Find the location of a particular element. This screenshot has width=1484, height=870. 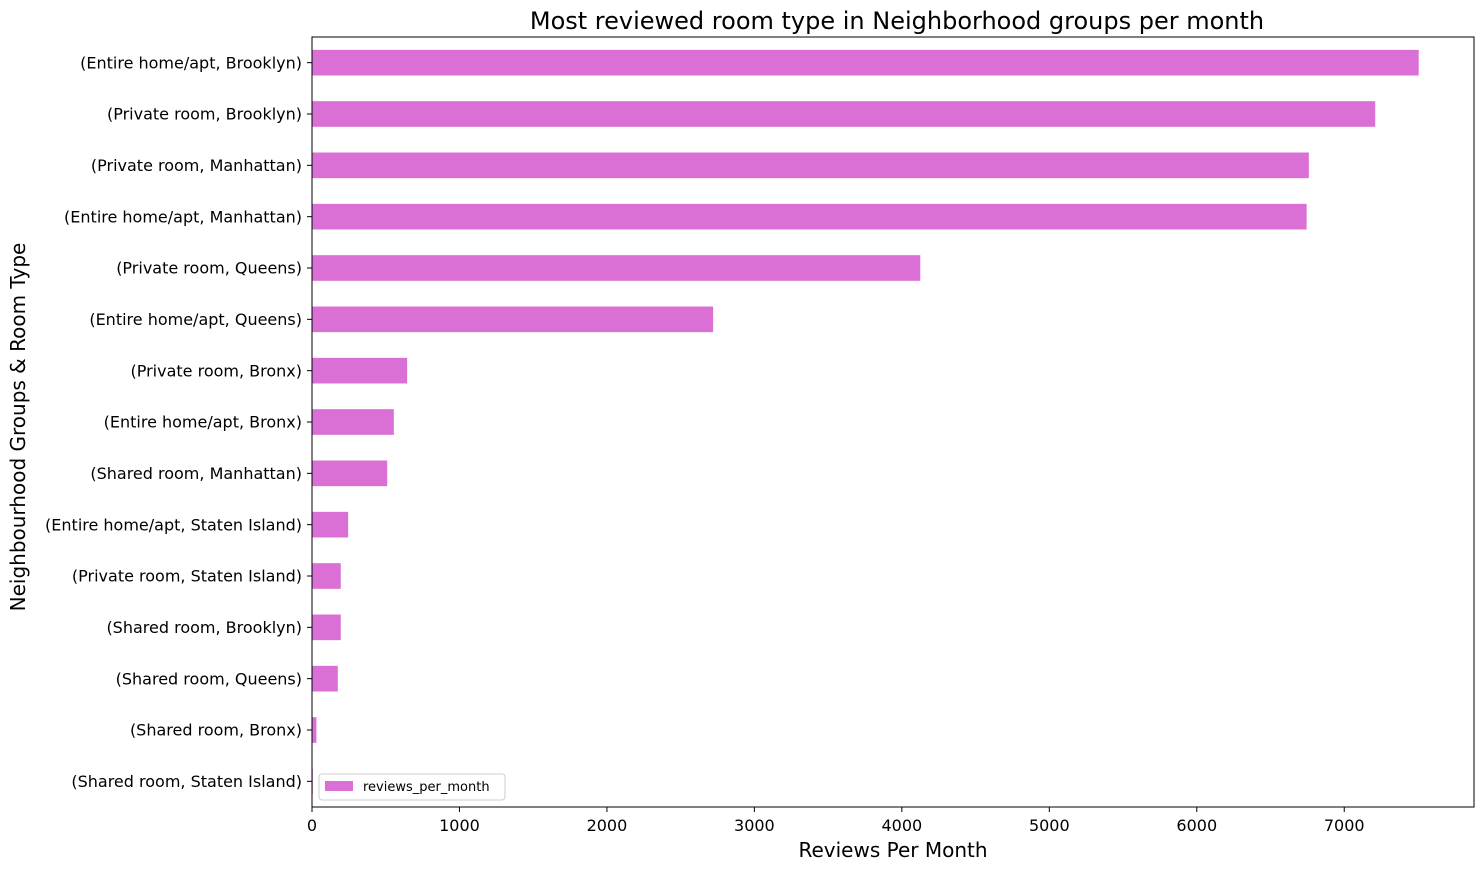

x-tick-label: 6000 is located at coordinates (1196, 825).